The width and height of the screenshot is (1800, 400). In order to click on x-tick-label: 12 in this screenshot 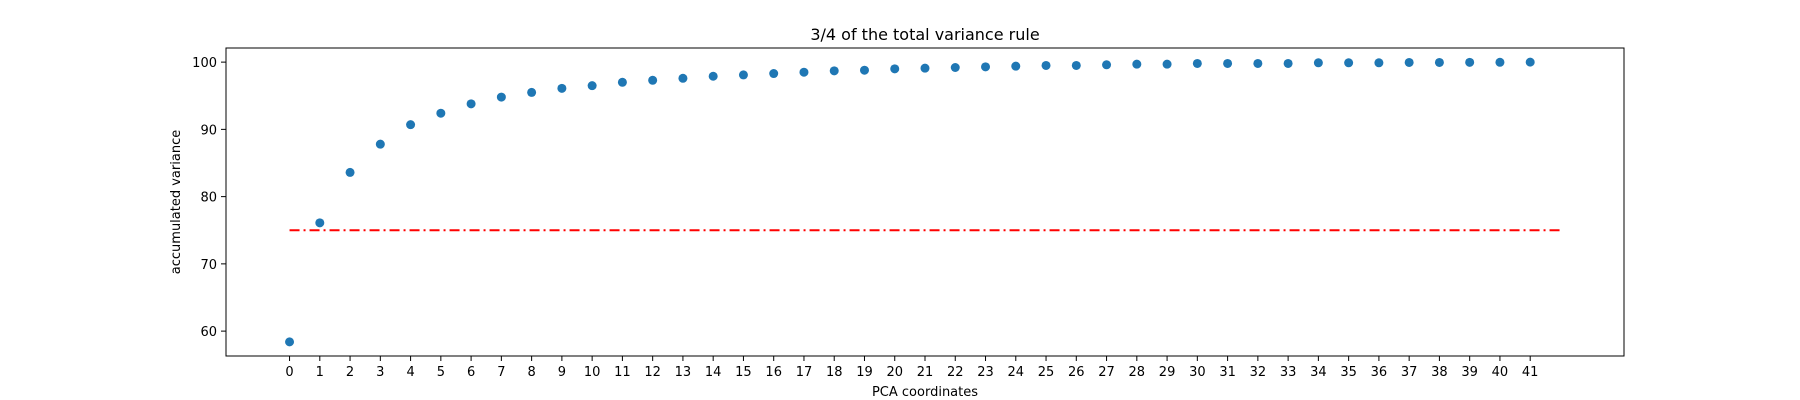, I will do `click(652, 372)`.